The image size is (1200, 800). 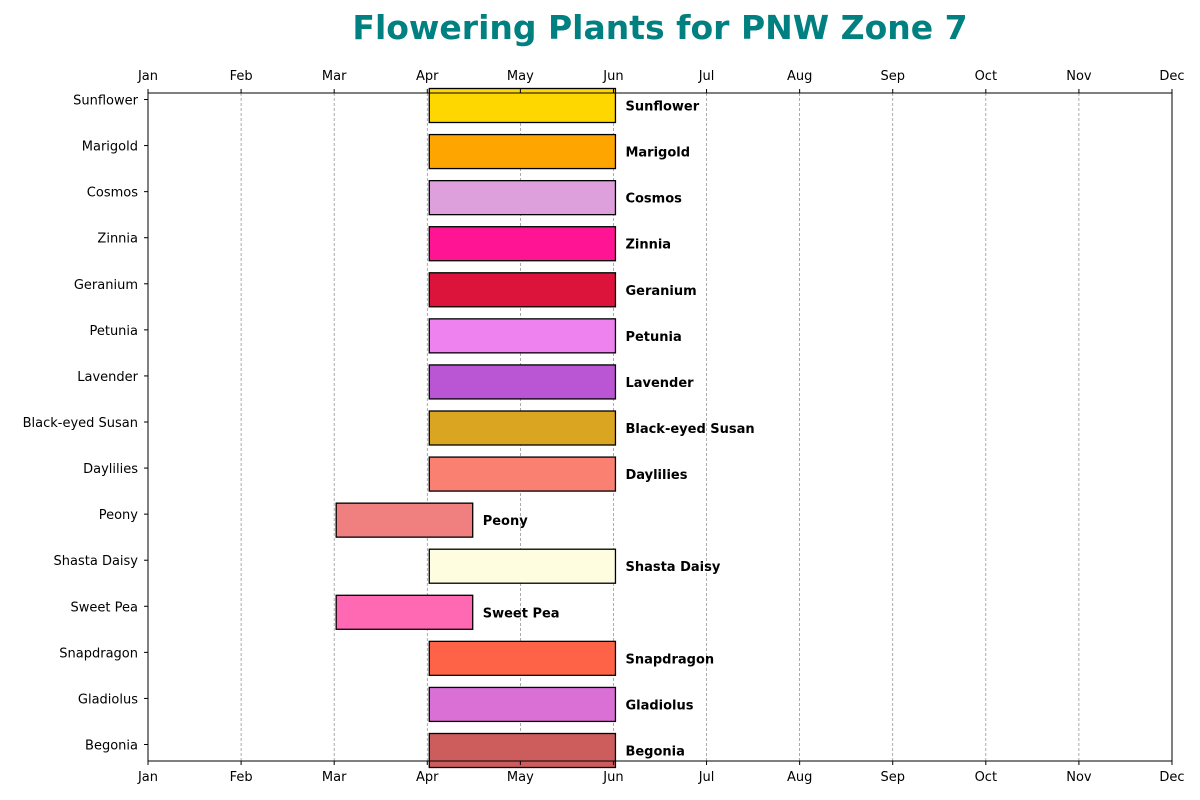 I want to click on bar-label: Begonia, so click(x=654, y=752).